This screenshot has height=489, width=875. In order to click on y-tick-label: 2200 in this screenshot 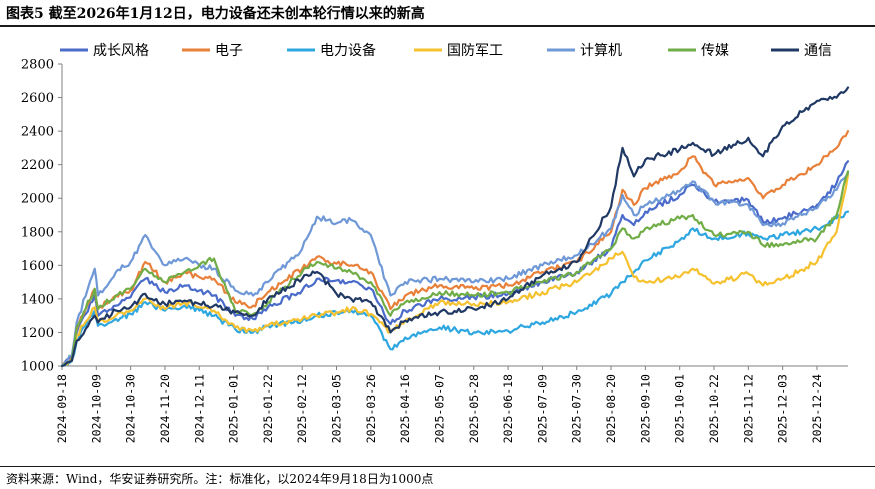, I will do `click(37, 165)`.